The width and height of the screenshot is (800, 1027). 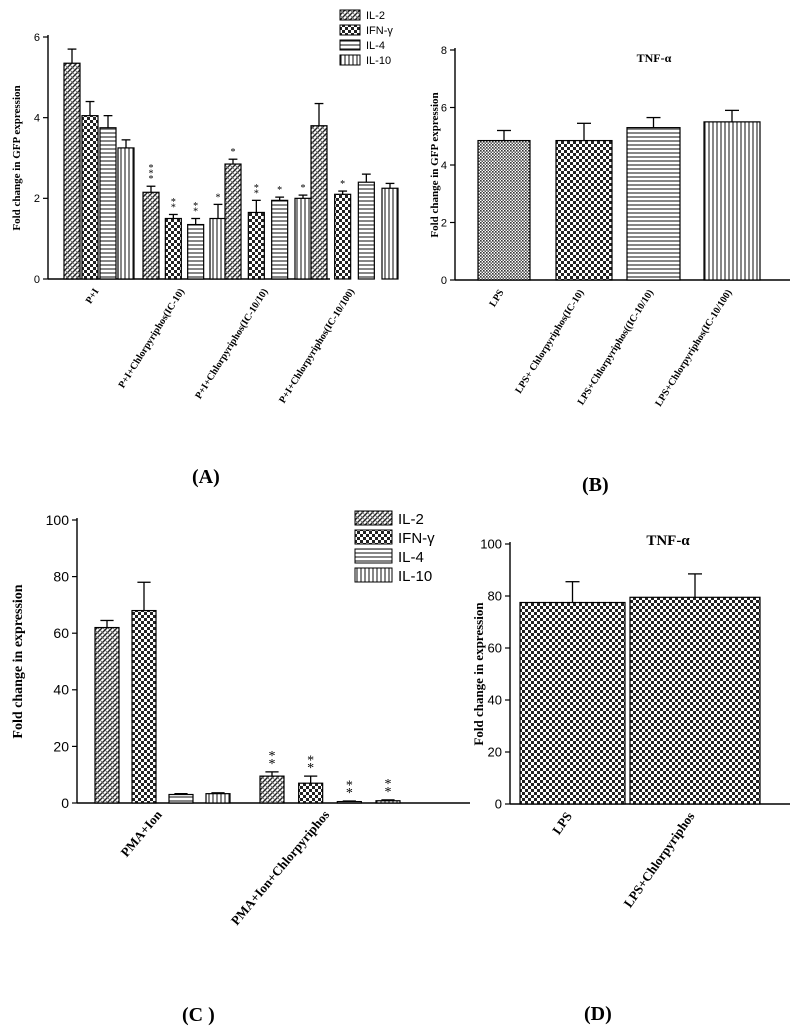 What do you see at coordinates (562, 823) in the screenshot?
I see `x-category-label-D: LPS` at bounding box center [562, 823].